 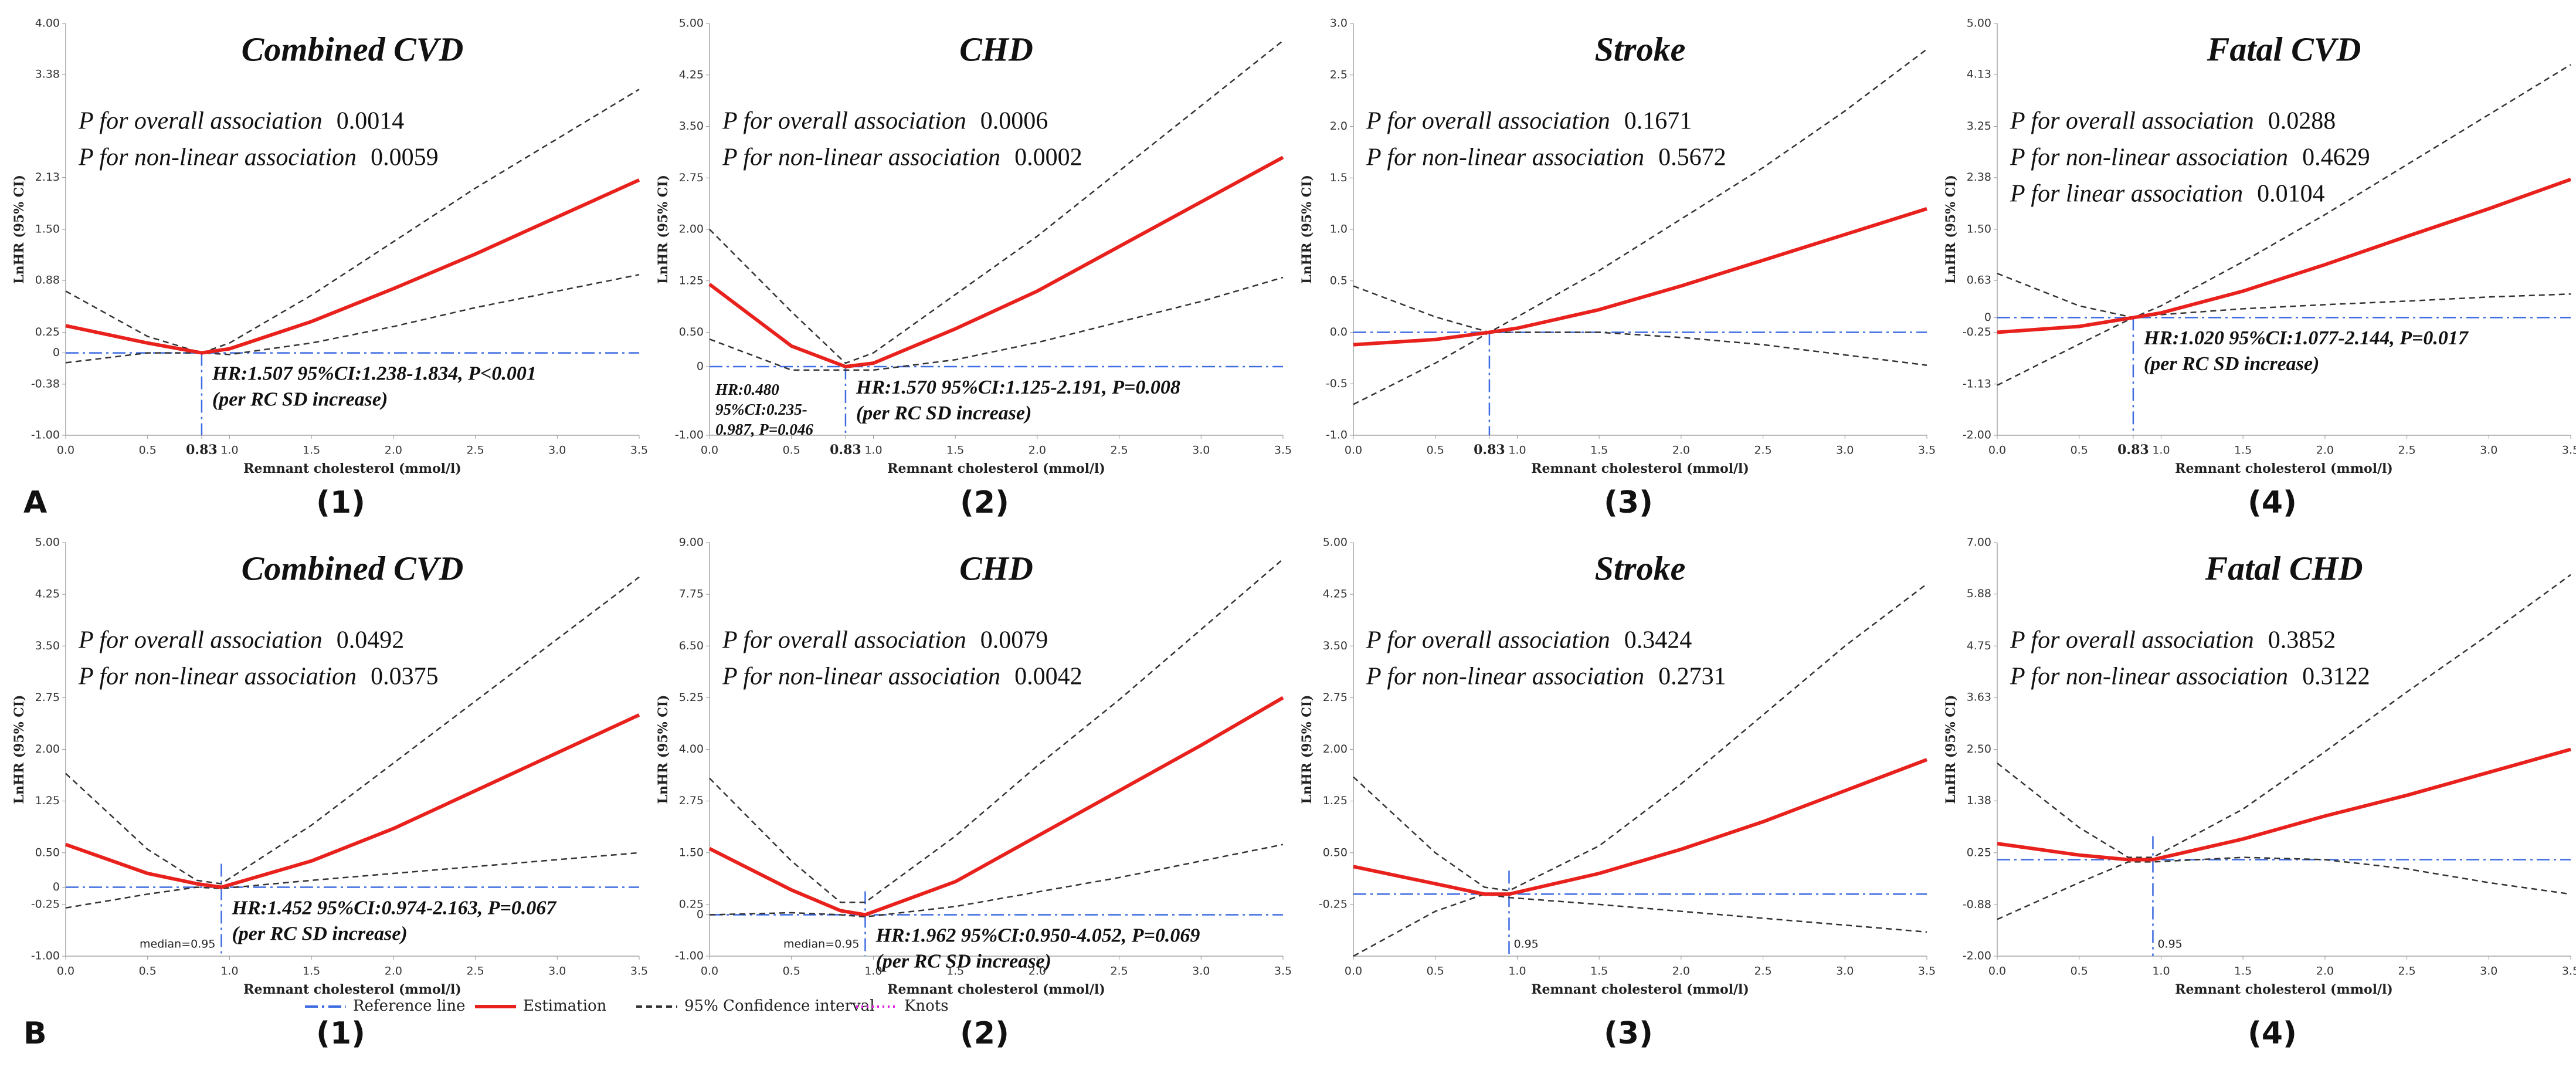 What do you see at coordinates (1640, 49) in the screenshot?
I see `chart-title: Stroke` at bounding box center [1640, 49].